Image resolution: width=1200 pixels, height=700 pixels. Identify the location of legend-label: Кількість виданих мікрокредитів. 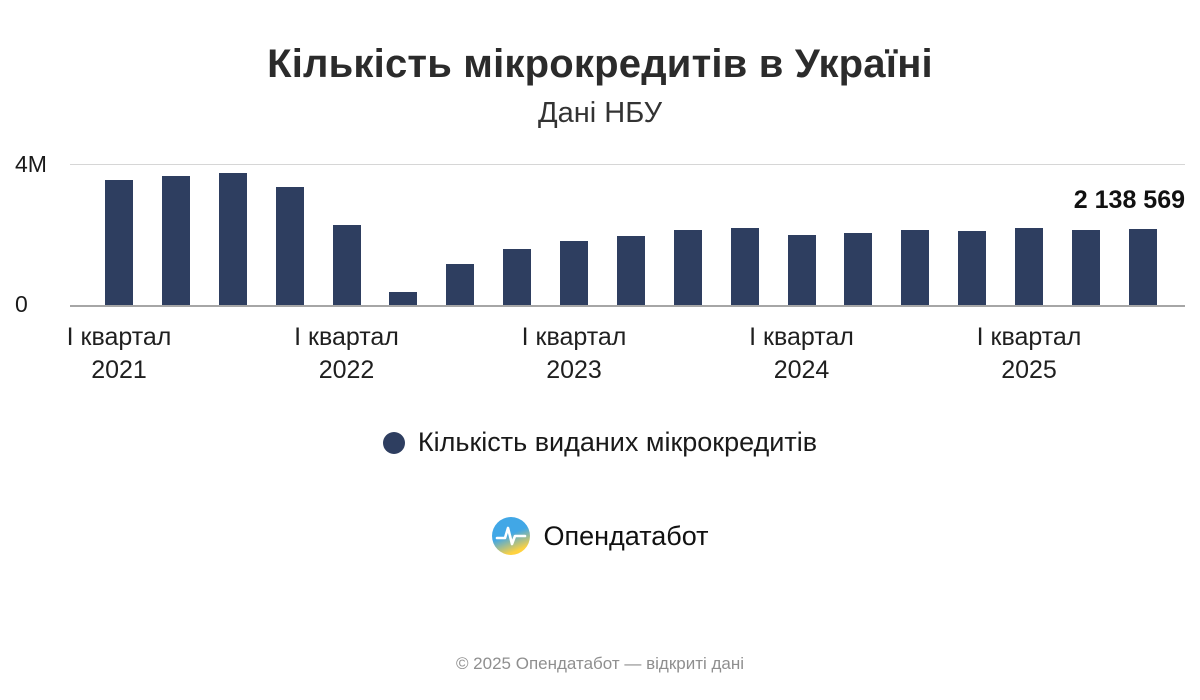
(617, 442).